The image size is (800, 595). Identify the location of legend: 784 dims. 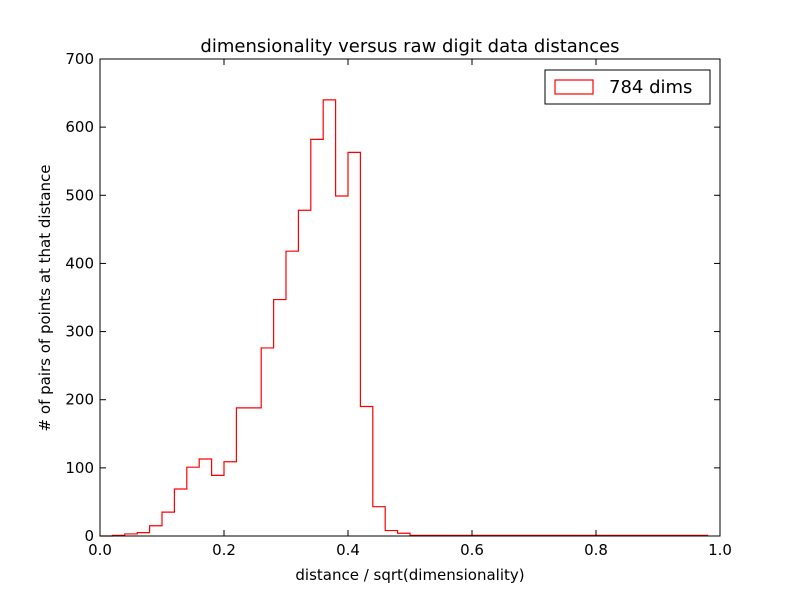
(627, 87).